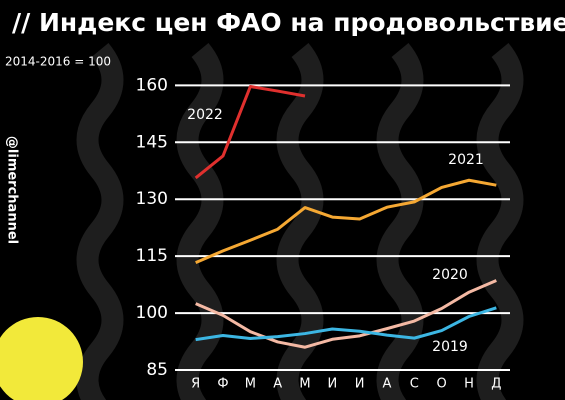 This screenshot has height=400, width=565. Describe the element at coordinates (41, 358) in the screenshot. I see `logo` at that location.